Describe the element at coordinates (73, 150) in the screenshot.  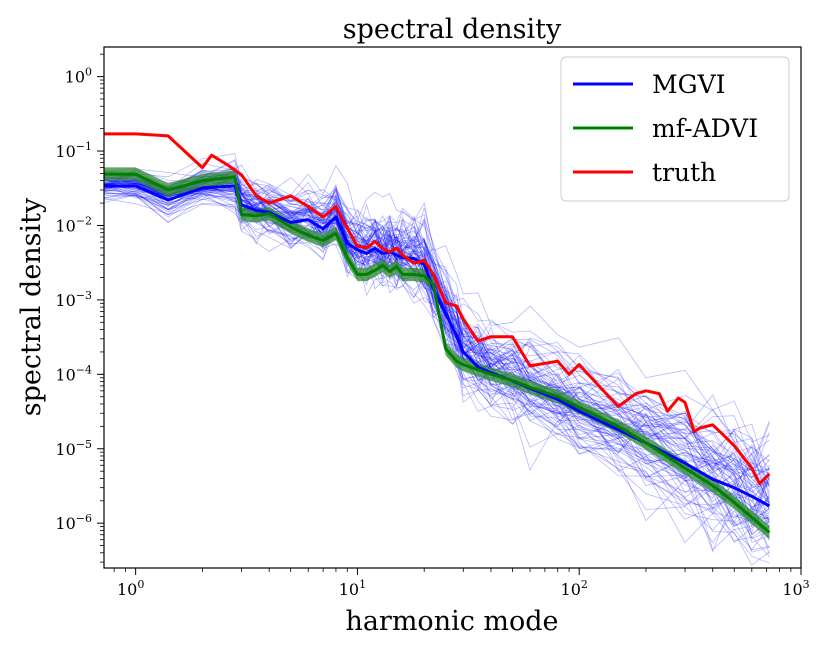
I see `y-tick-label: 10⁻¹` at that location.